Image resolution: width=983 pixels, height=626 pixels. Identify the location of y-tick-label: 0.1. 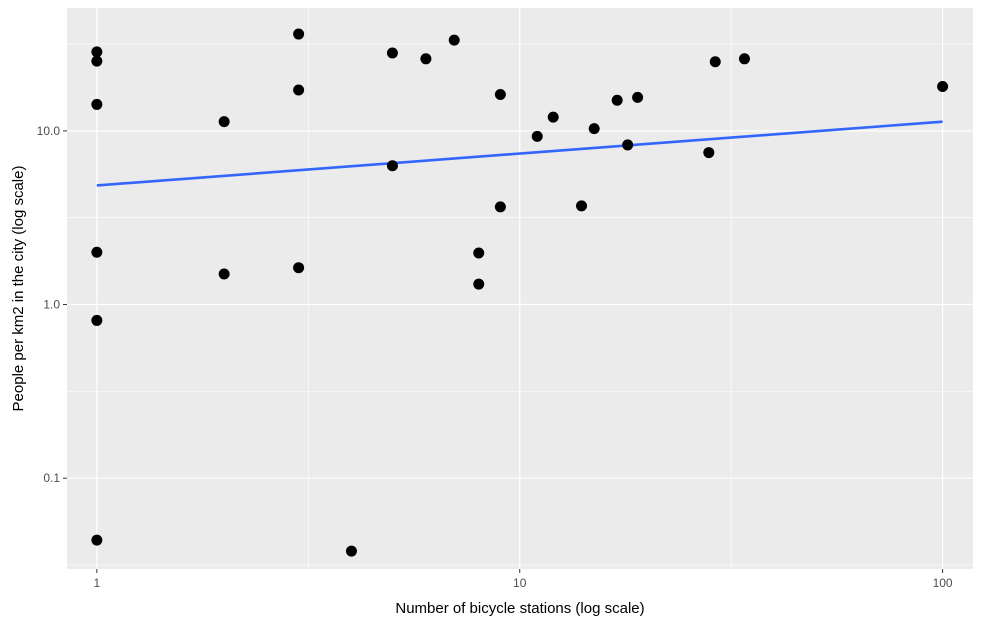
(51, 478).